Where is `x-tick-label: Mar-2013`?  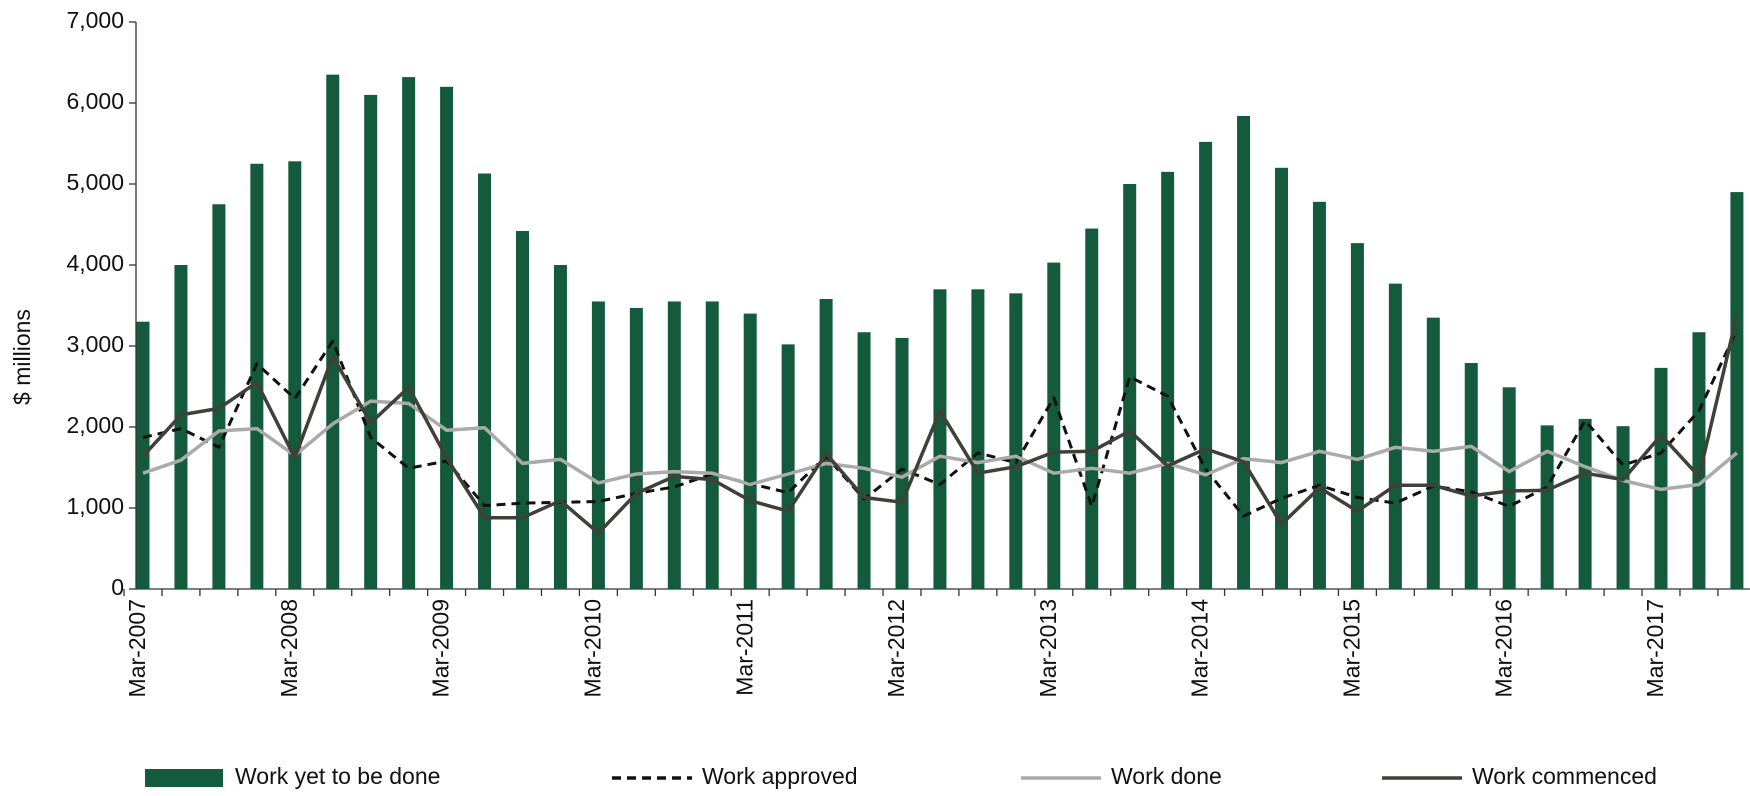 x-tick-label: Mar-2013 is located at coordinates (1048, 648).